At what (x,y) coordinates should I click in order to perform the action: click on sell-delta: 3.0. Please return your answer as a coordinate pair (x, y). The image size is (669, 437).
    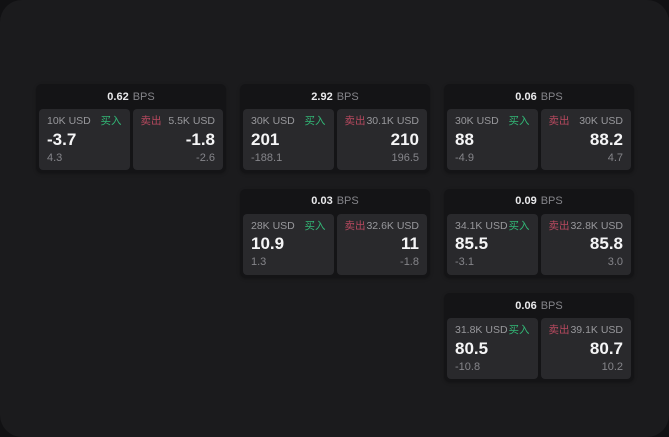
    Looking at the image, I should click on (615, 262).